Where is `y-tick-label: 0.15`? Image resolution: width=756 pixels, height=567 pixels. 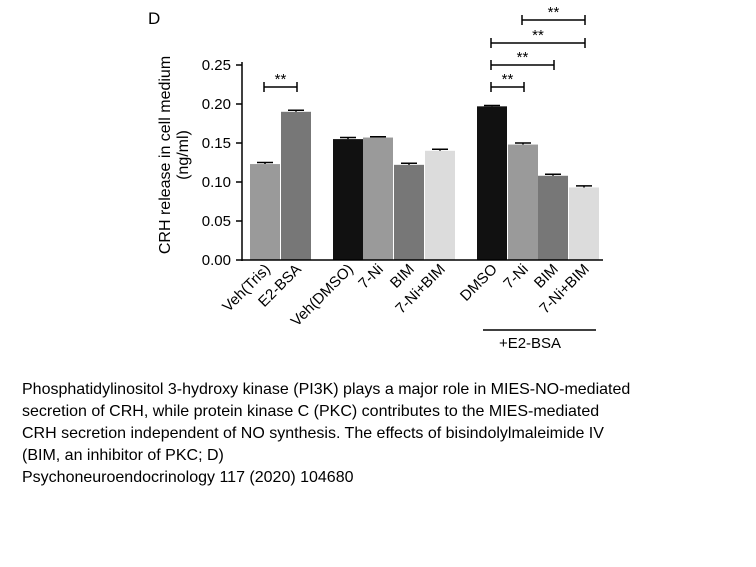 y-tick-label: 0.15 is located at coordinates (216, 143).